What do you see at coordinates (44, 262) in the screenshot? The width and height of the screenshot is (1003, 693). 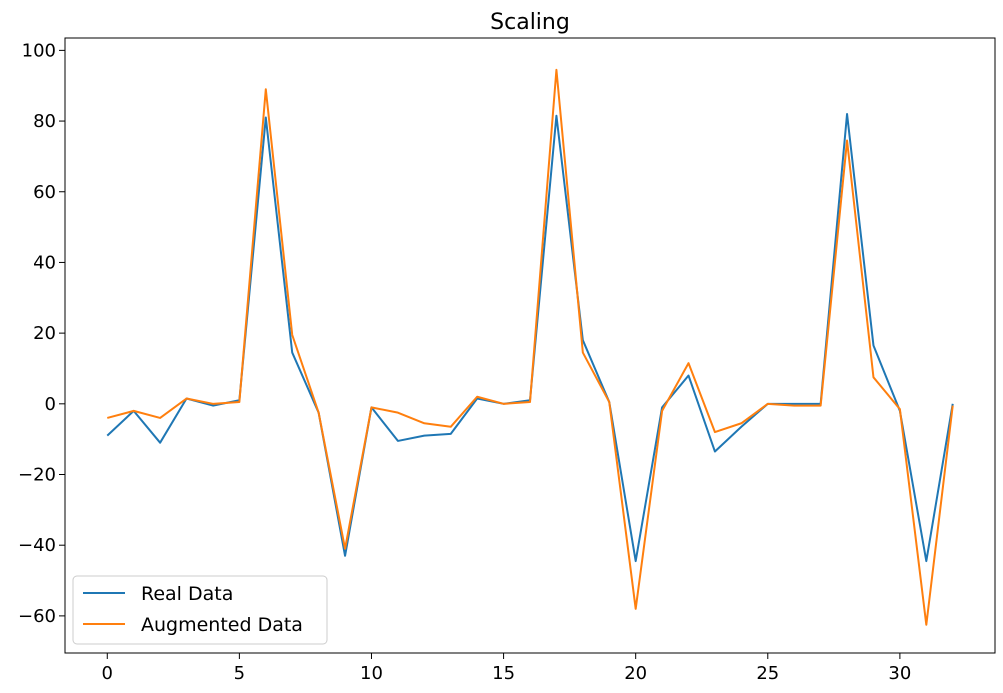 I see `y-tick-label: 40` at bounding box center [44, 262].